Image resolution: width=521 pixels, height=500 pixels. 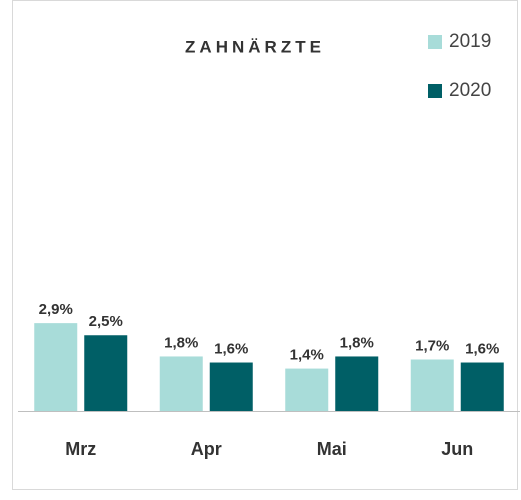 I want to click on x-tick-label: Mai, so click(x=332, y=449).